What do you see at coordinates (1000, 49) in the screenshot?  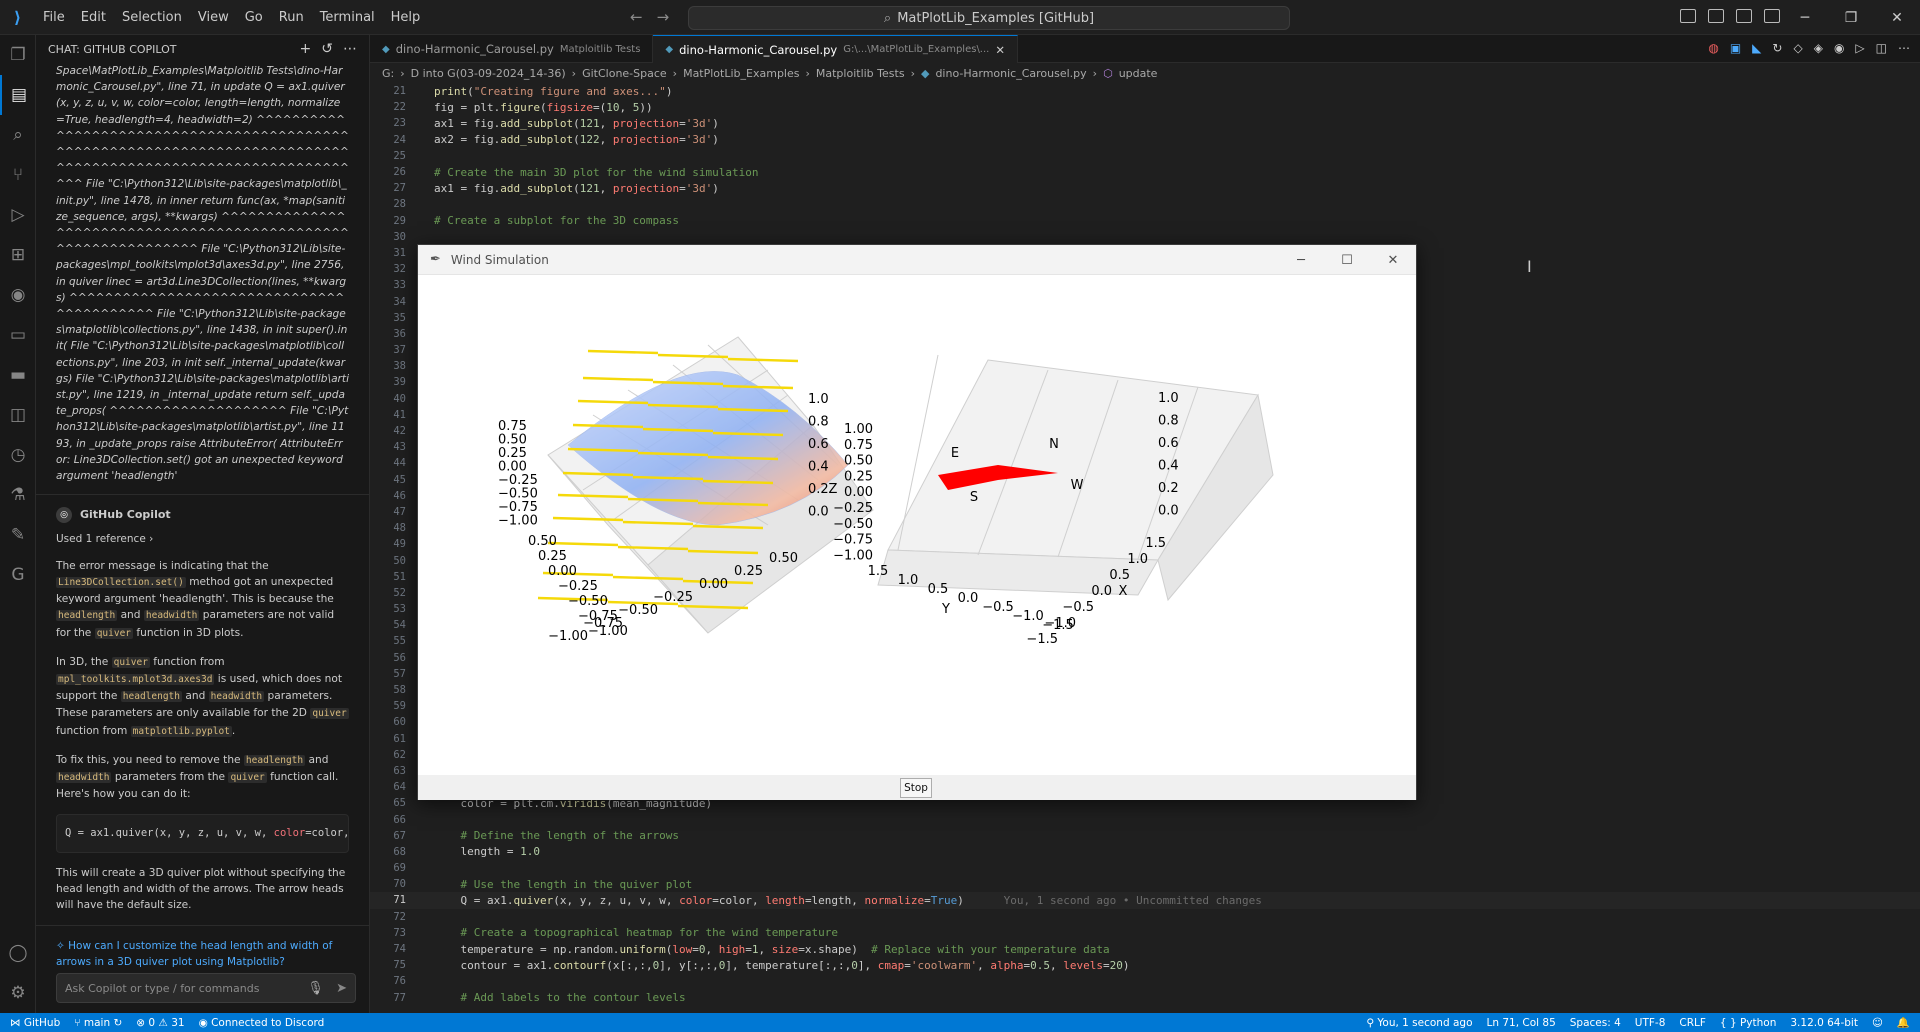 I see `close-tab-icon: ✕` at bounding box center [1000, 49].